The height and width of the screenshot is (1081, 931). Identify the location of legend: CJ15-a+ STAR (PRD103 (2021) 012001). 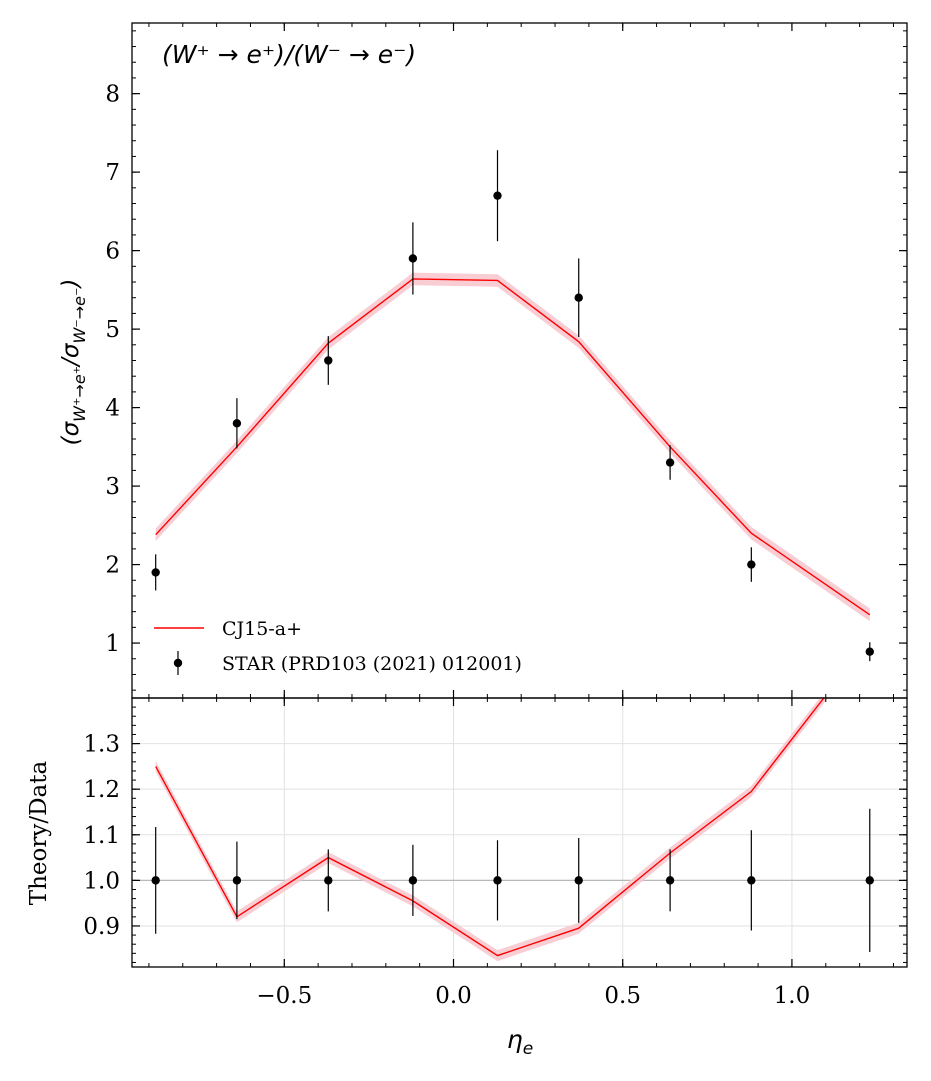
(338, 646).